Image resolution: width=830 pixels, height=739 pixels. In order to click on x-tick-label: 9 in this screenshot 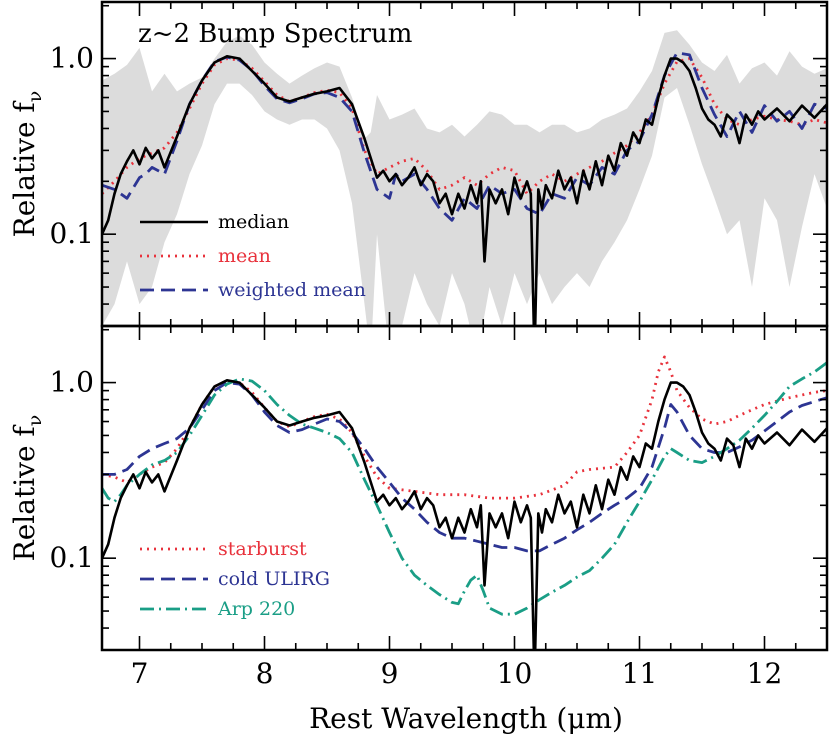, I will do `click(390, 673)`.